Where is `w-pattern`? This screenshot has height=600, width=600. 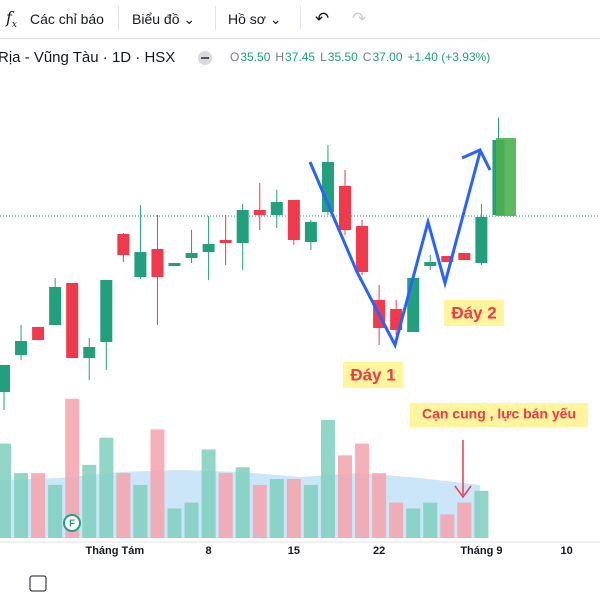 w-pattern is located at coordinates (395, 250).